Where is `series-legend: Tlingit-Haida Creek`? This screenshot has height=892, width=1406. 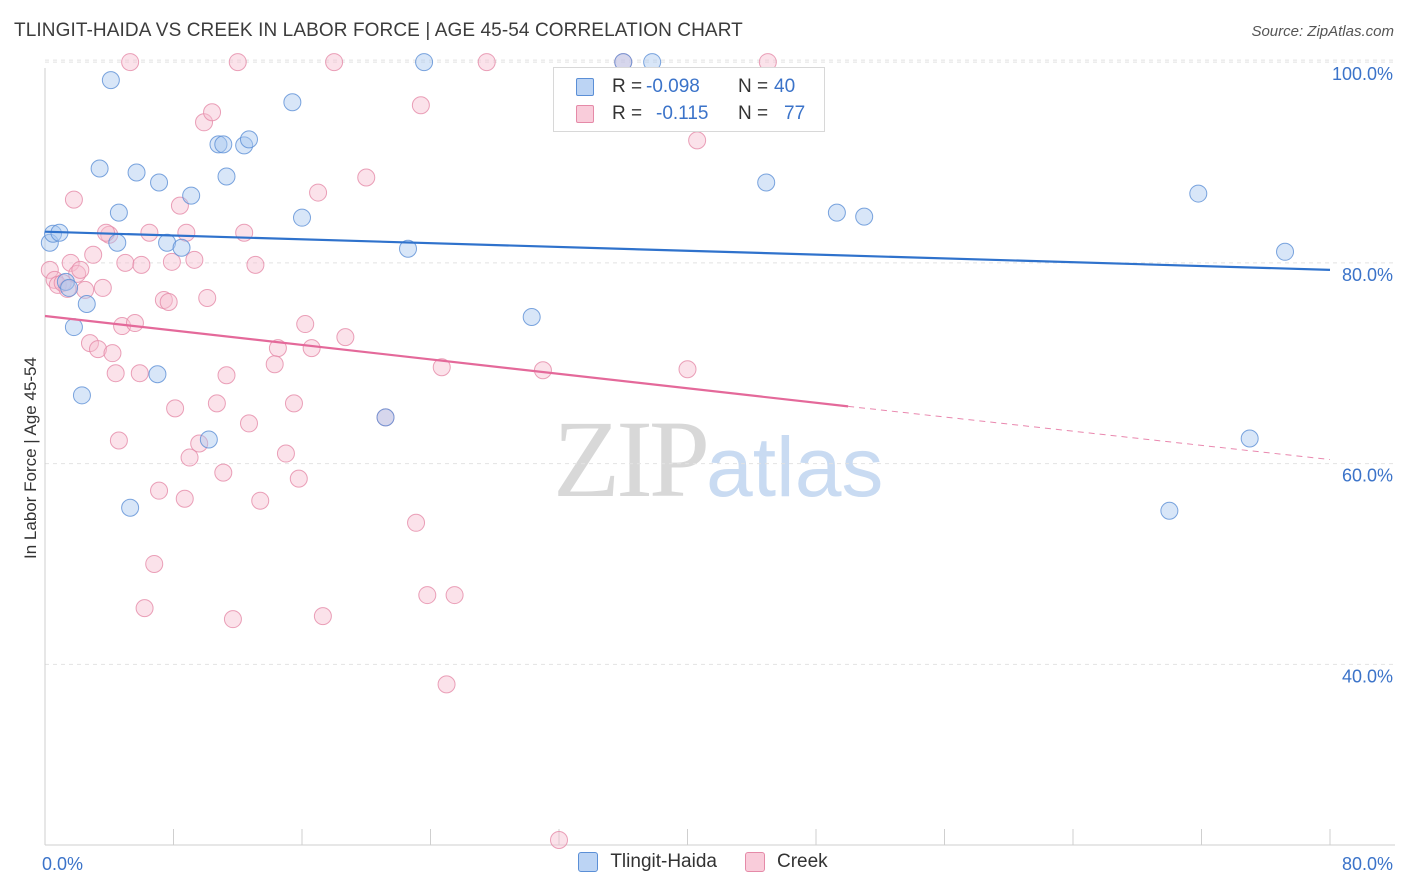
series-legend: Tlingit-Haida Creek is located at coordinates (703, 862).